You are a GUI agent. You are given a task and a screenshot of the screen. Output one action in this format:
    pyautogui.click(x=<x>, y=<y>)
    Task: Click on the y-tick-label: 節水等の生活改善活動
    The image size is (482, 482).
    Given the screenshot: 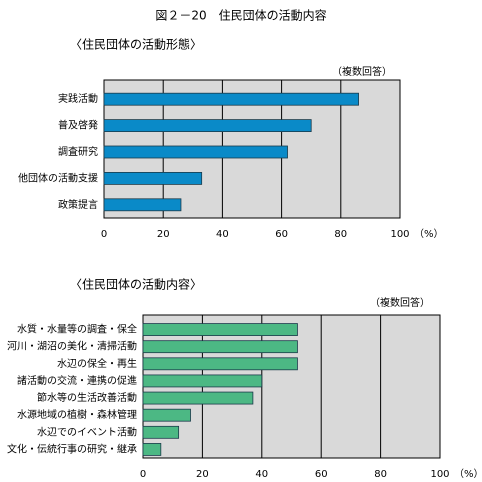 What is the action you would take?
    pyautogui.click(x=87, y=397)
    